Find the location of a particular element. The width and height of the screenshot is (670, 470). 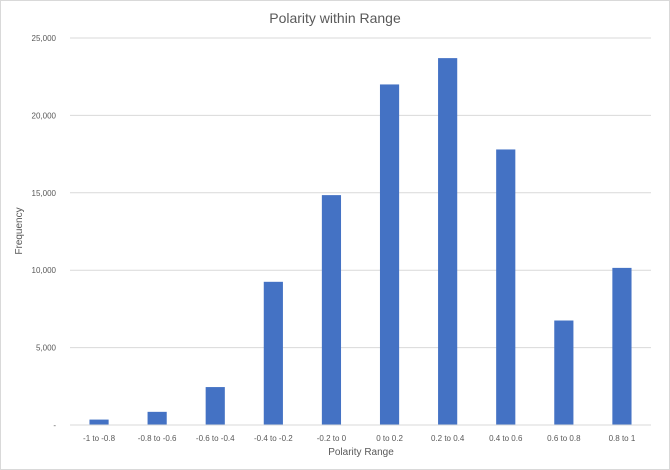

y-tick-label: 15,000 is located at coordinates (44, 193).